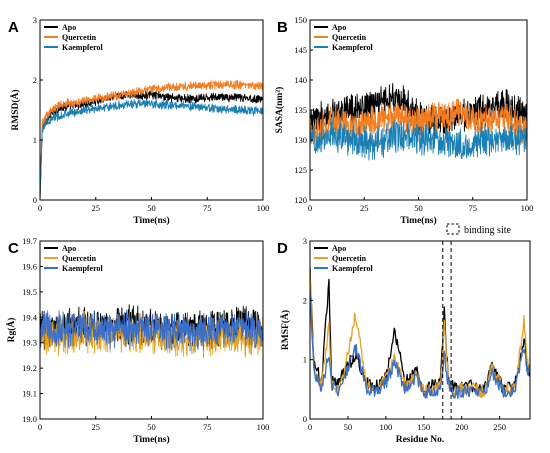  What do you see at coordinates (300, 170) in the screenshot?
I see `y-tick-label: 125` at bounding box center [300, 170].